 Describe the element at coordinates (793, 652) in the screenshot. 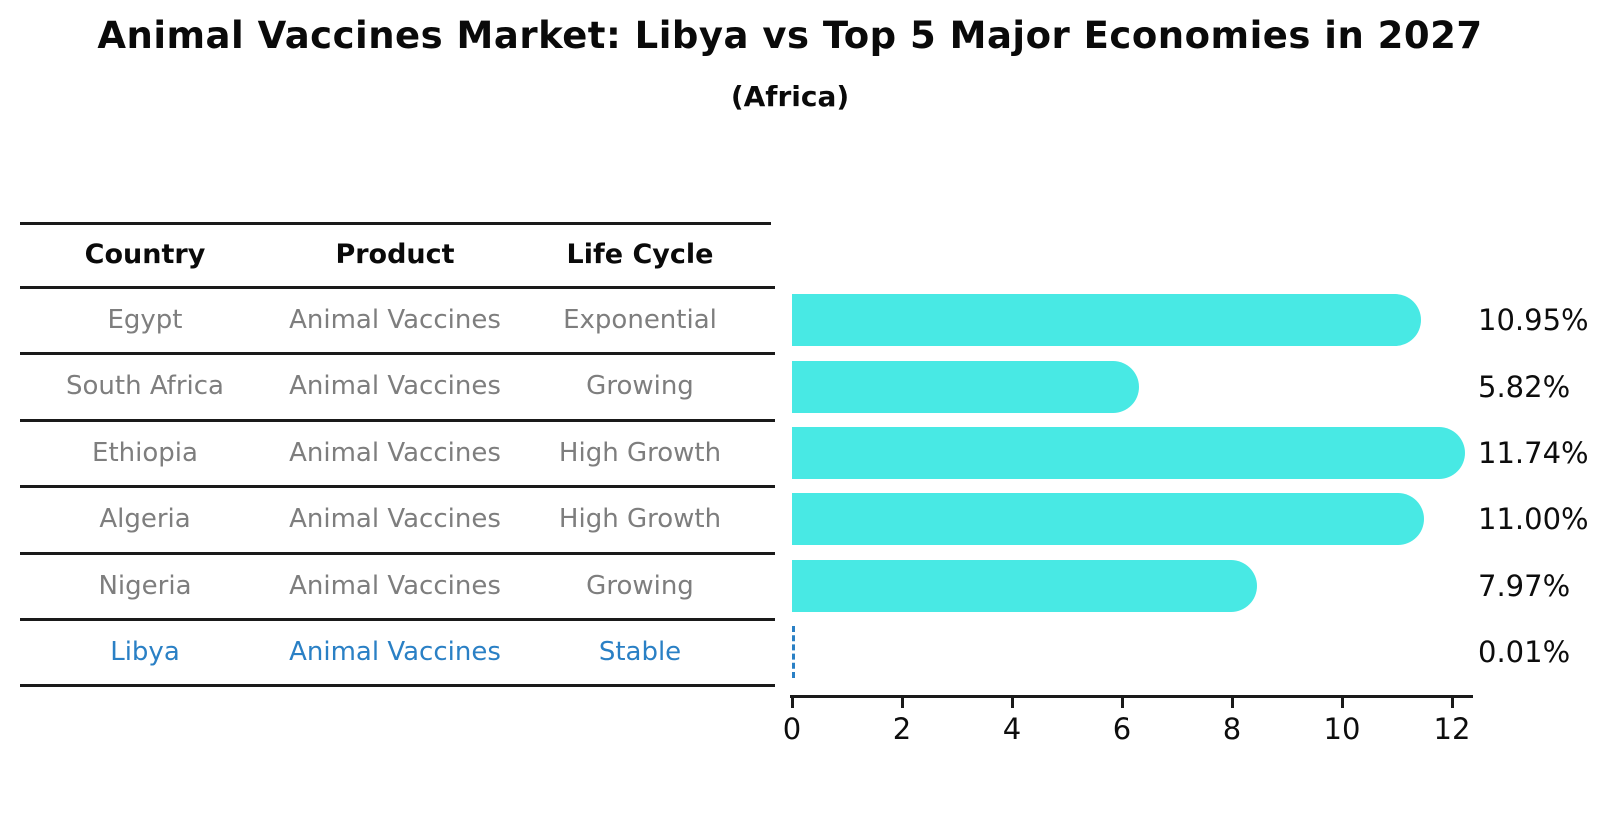

I see `bar-libya-dashed-line` at that location.